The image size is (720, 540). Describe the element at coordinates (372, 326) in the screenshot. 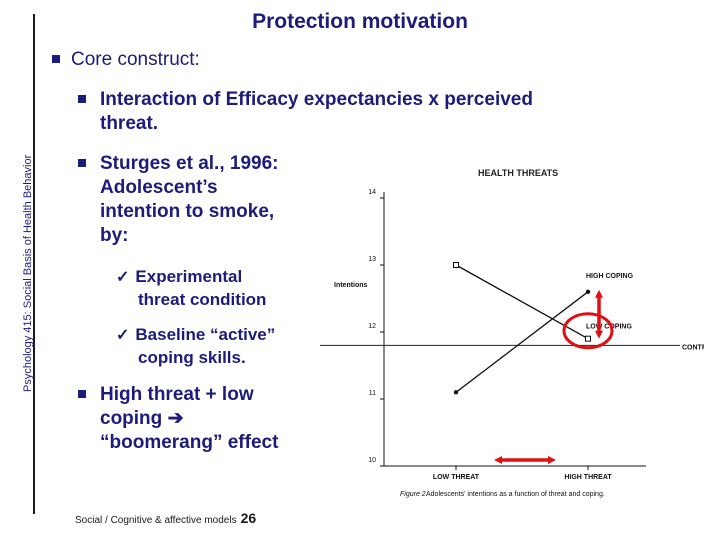

I see `y-tick-label-12: 12` at that location.